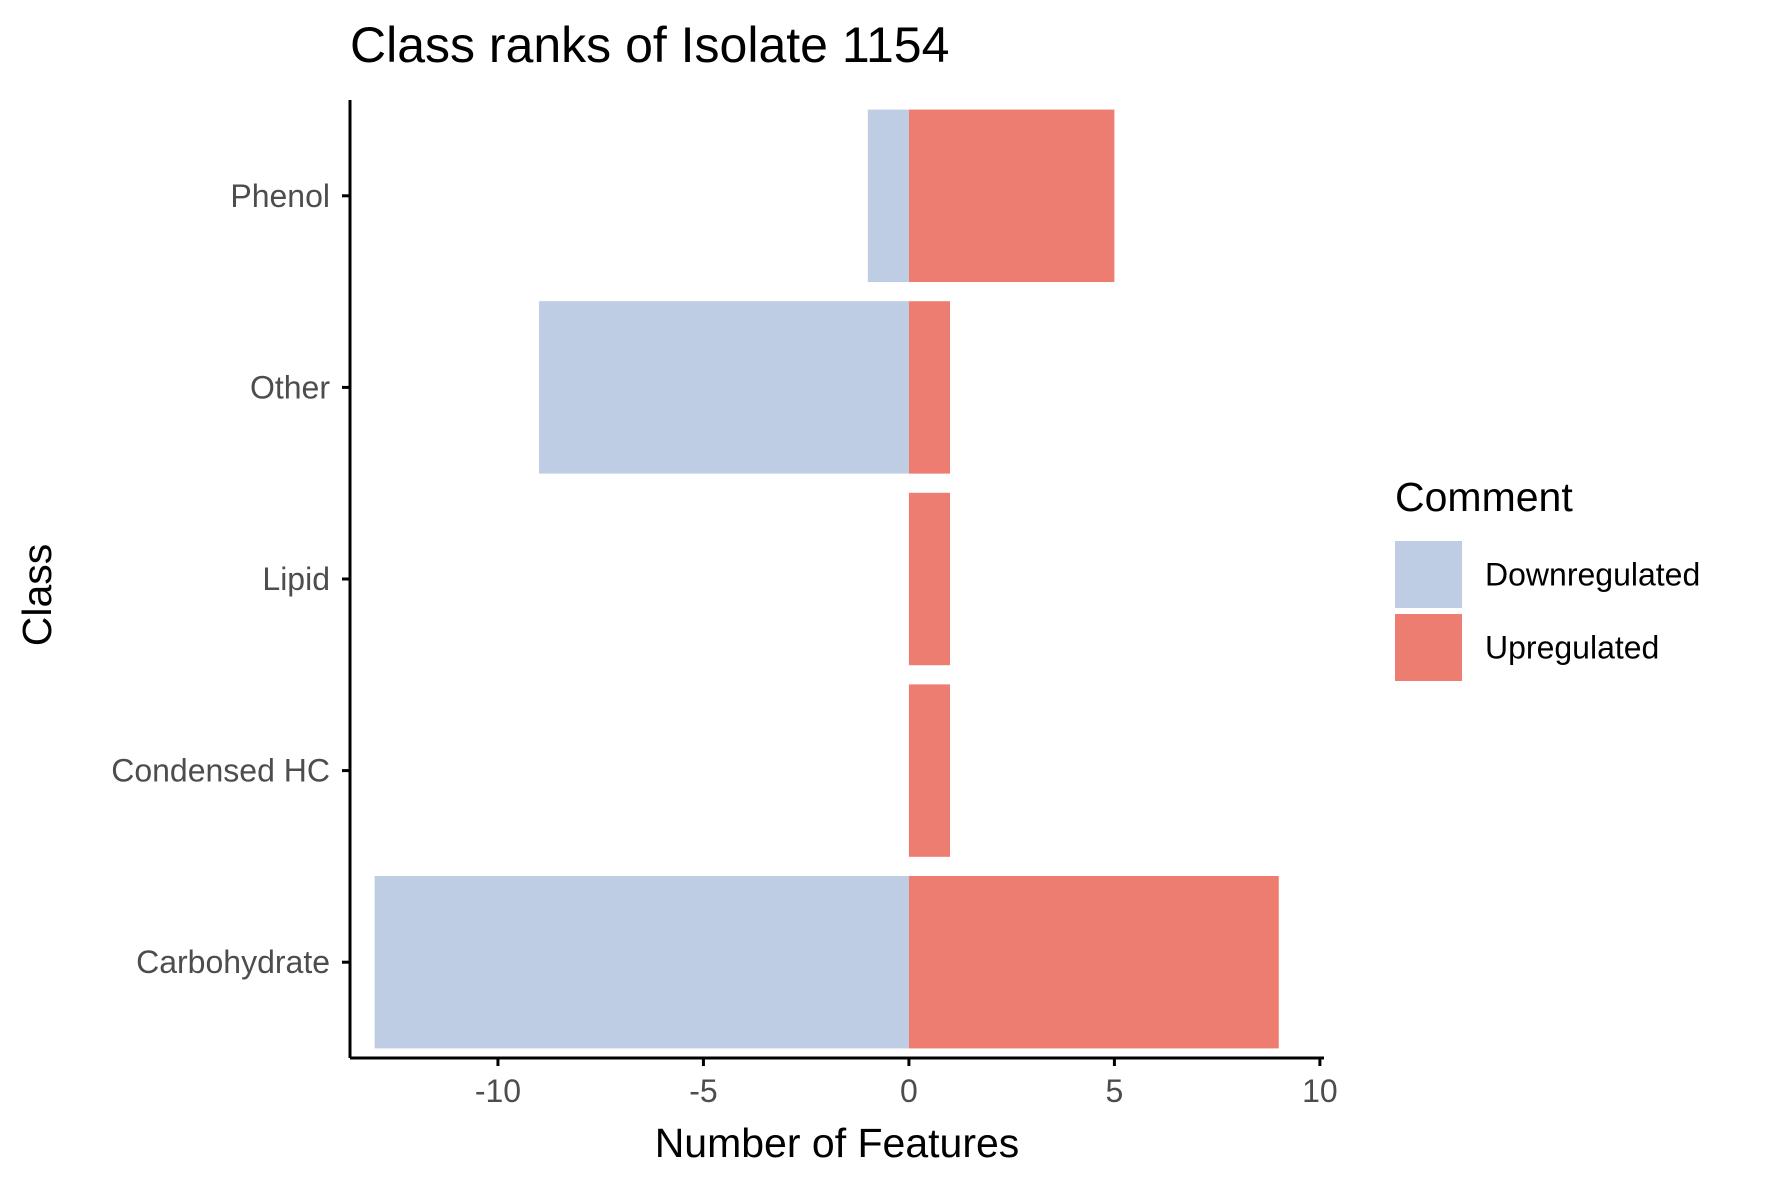  I want to click on y-axis-ticks: Phenol Other Lipid Condensed HC Carbohydrate, so click(230, 579).